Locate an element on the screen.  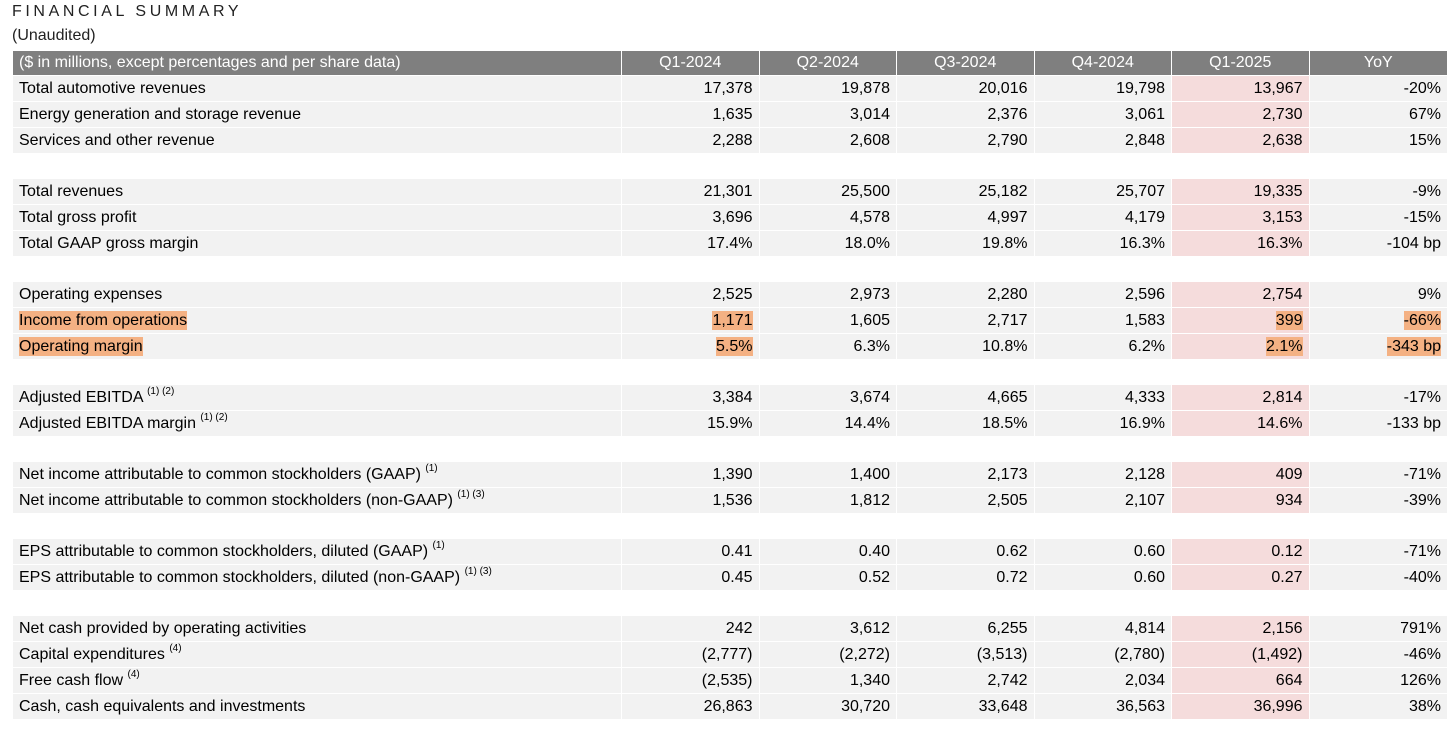
value-cell-q3-2024: 33,648 is located at coordinates (966, 706).